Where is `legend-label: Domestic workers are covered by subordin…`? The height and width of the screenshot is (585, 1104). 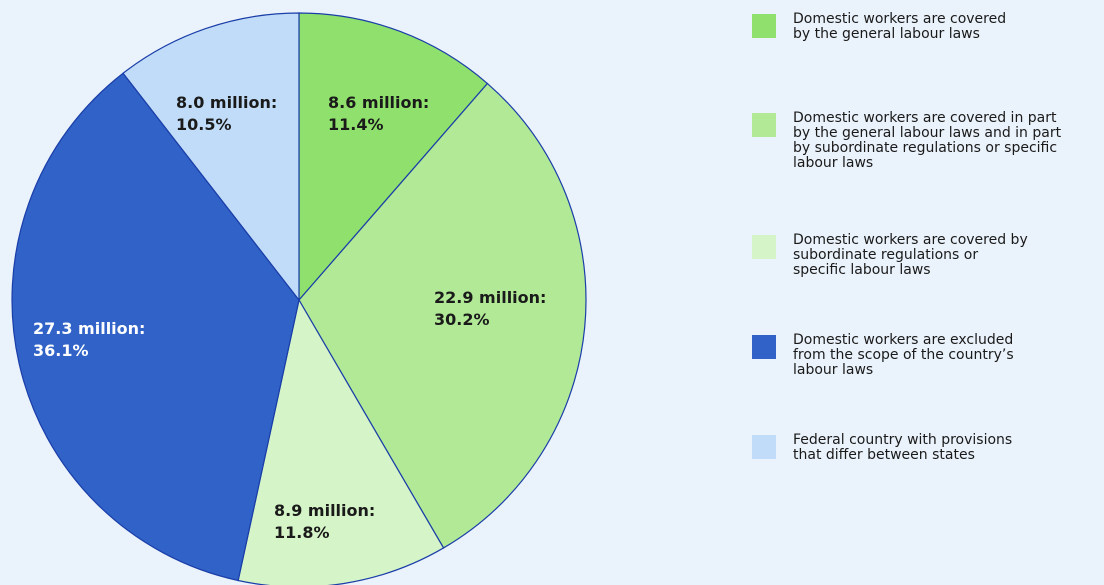 legend-label: Domestic workers are covered by subordin… is located at coordinates (948, 255).